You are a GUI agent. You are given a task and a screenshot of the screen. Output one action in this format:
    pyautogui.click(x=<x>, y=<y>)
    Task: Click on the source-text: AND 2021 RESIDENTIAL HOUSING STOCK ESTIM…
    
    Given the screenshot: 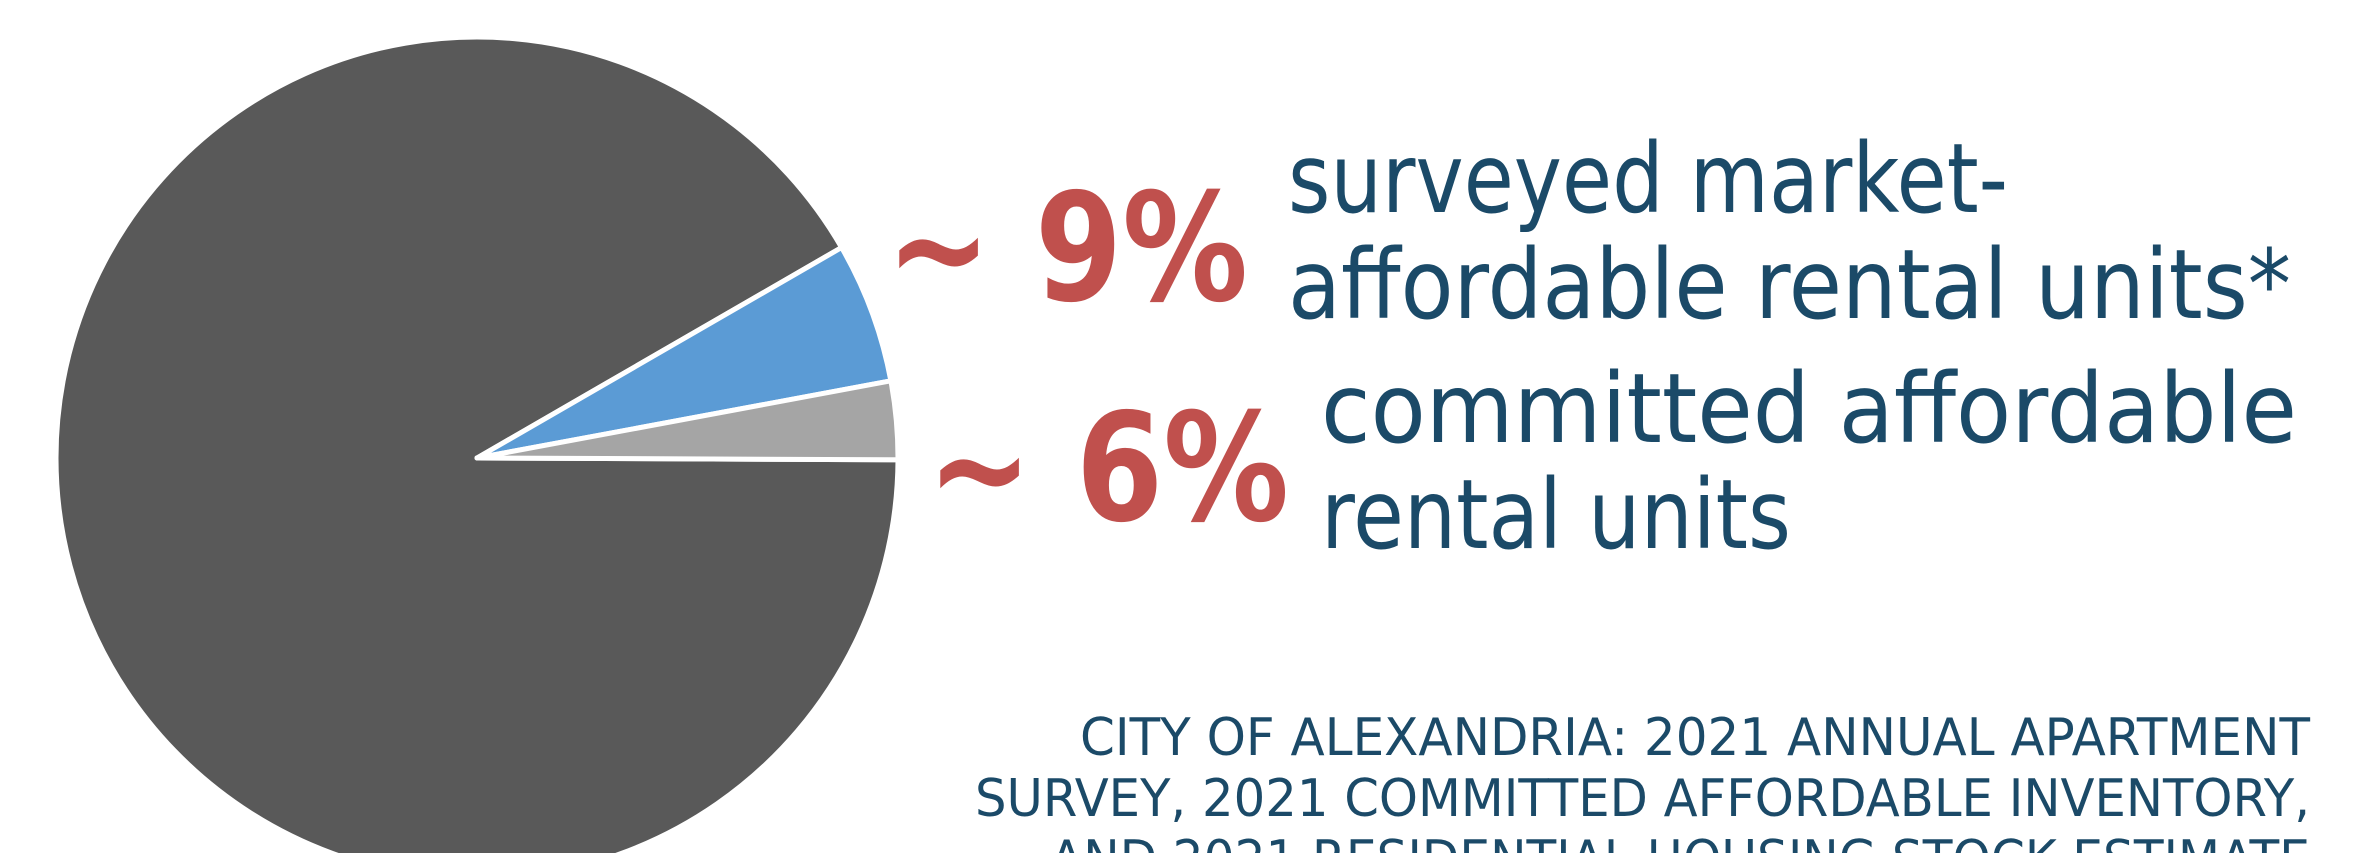 What is the action you would take?
    pyautogui.click(x=1680, y=841)
    